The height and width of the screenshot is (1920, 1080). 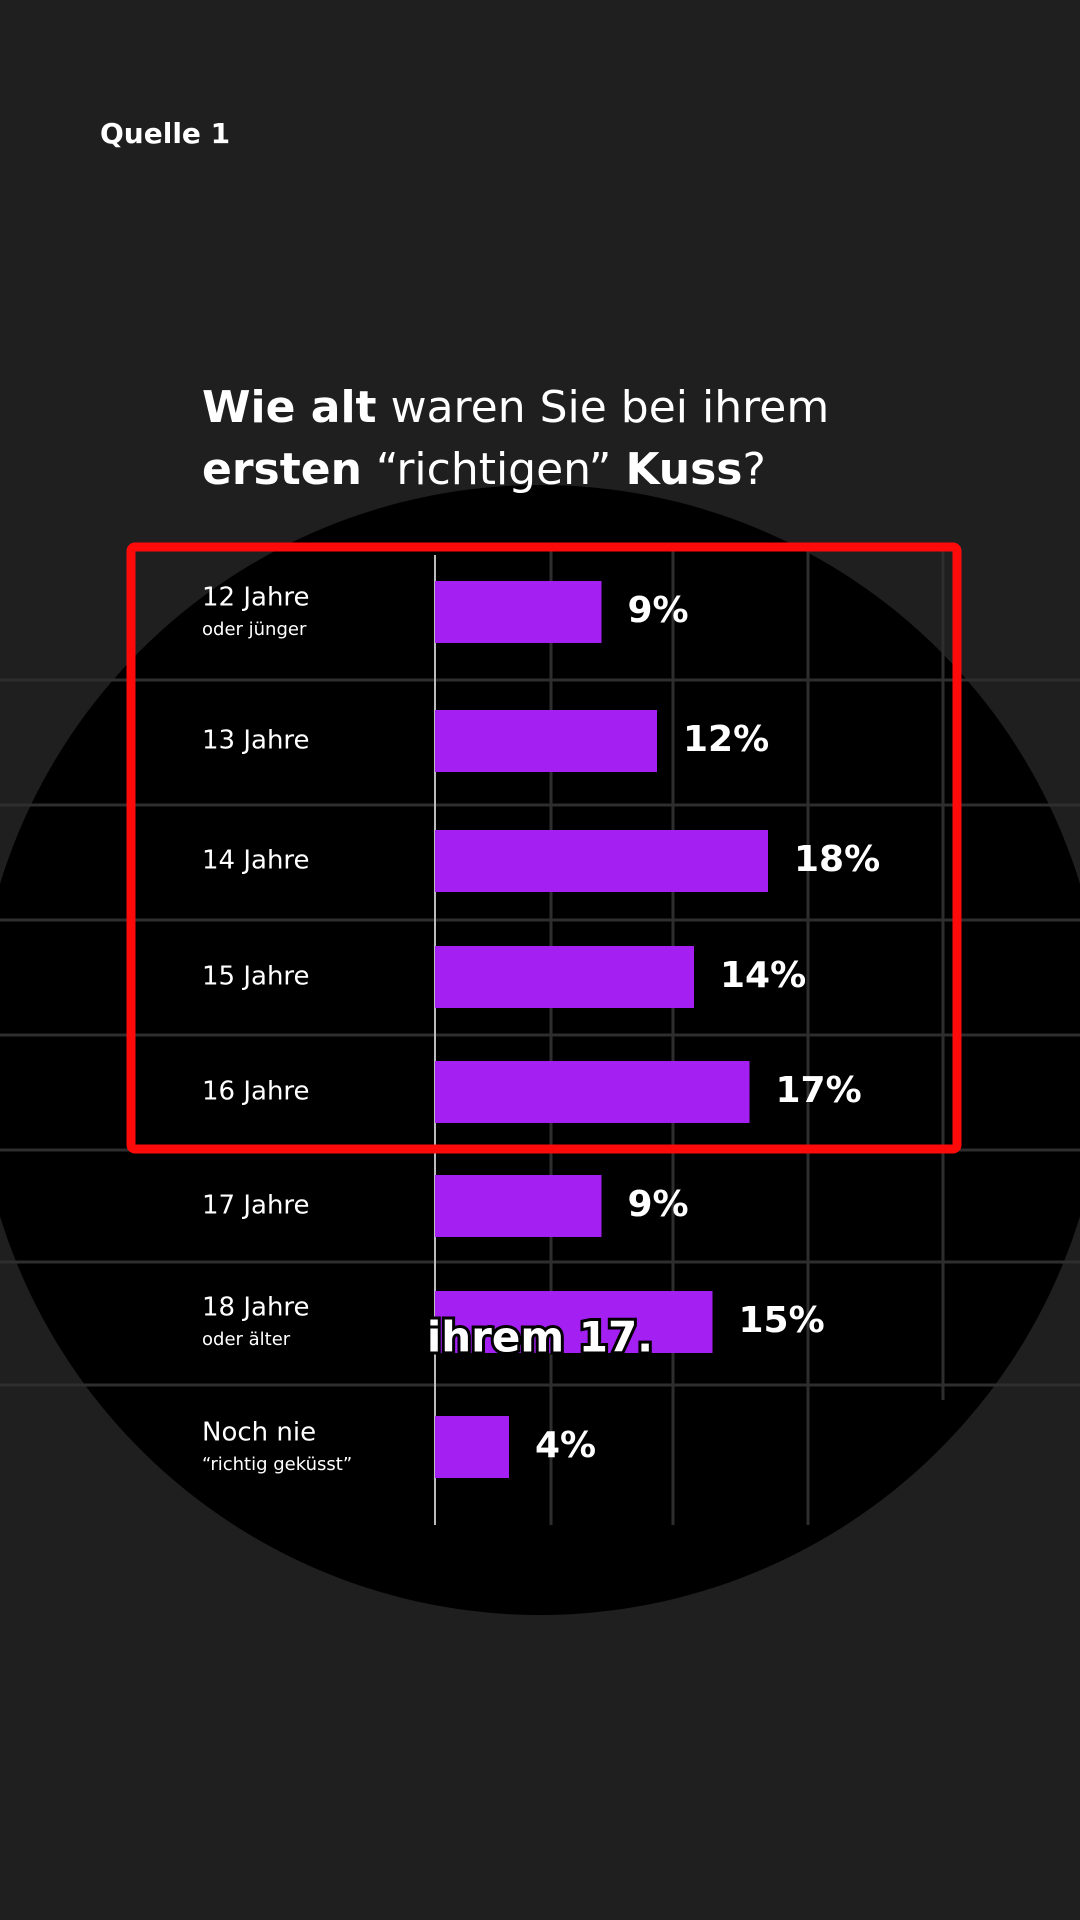 What do you see at coordinates (603, 407) in the screenshot?
I see `title-part: waren Sie bei ihrem` at bounding box center [603, 407].